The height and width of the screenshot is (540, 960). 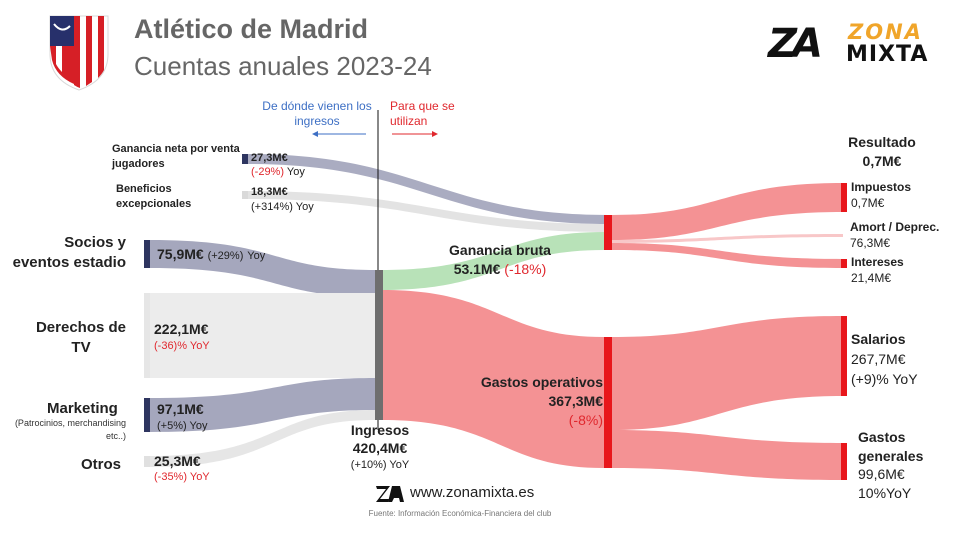 I want to click on change-marketing: (+5%) Yoy, so click(x=182, y=426).